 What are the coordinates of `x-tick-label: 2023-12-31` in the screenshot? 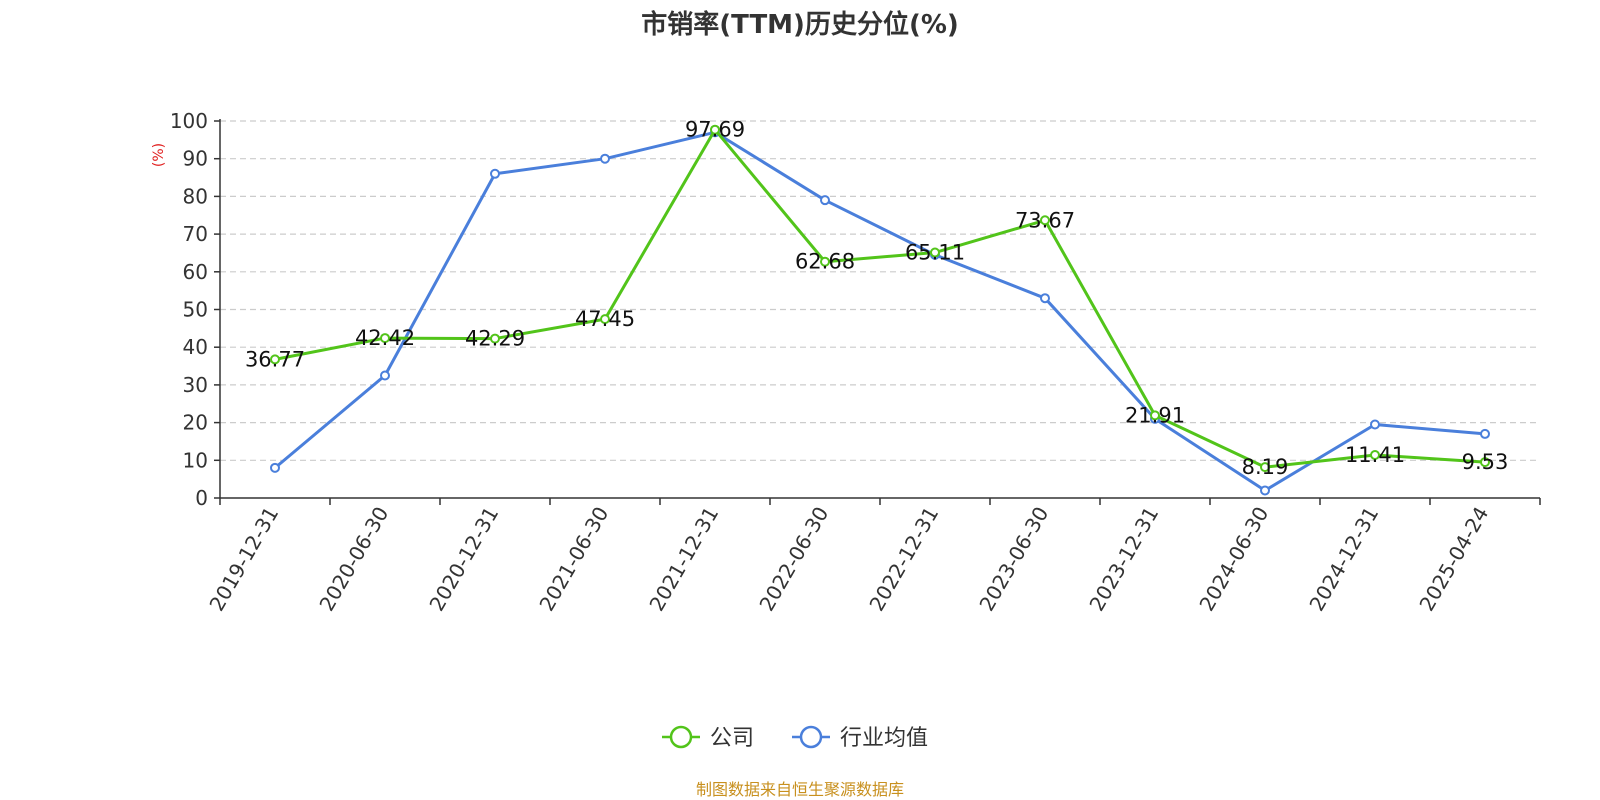 It's located at (1123, 559).